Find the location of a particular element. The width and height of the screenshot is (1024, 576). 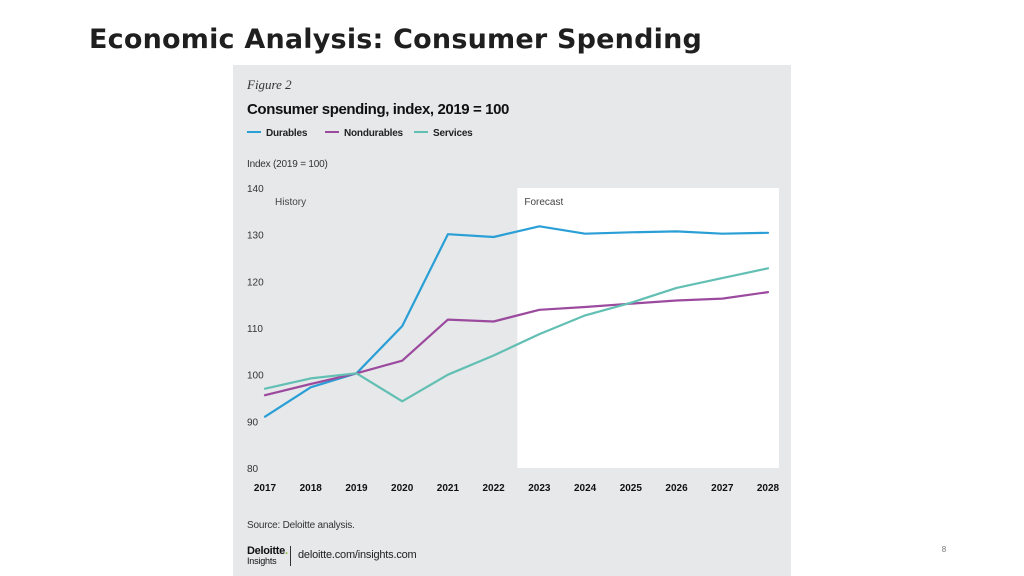

brand-divider is located at coordinates (290, 556).